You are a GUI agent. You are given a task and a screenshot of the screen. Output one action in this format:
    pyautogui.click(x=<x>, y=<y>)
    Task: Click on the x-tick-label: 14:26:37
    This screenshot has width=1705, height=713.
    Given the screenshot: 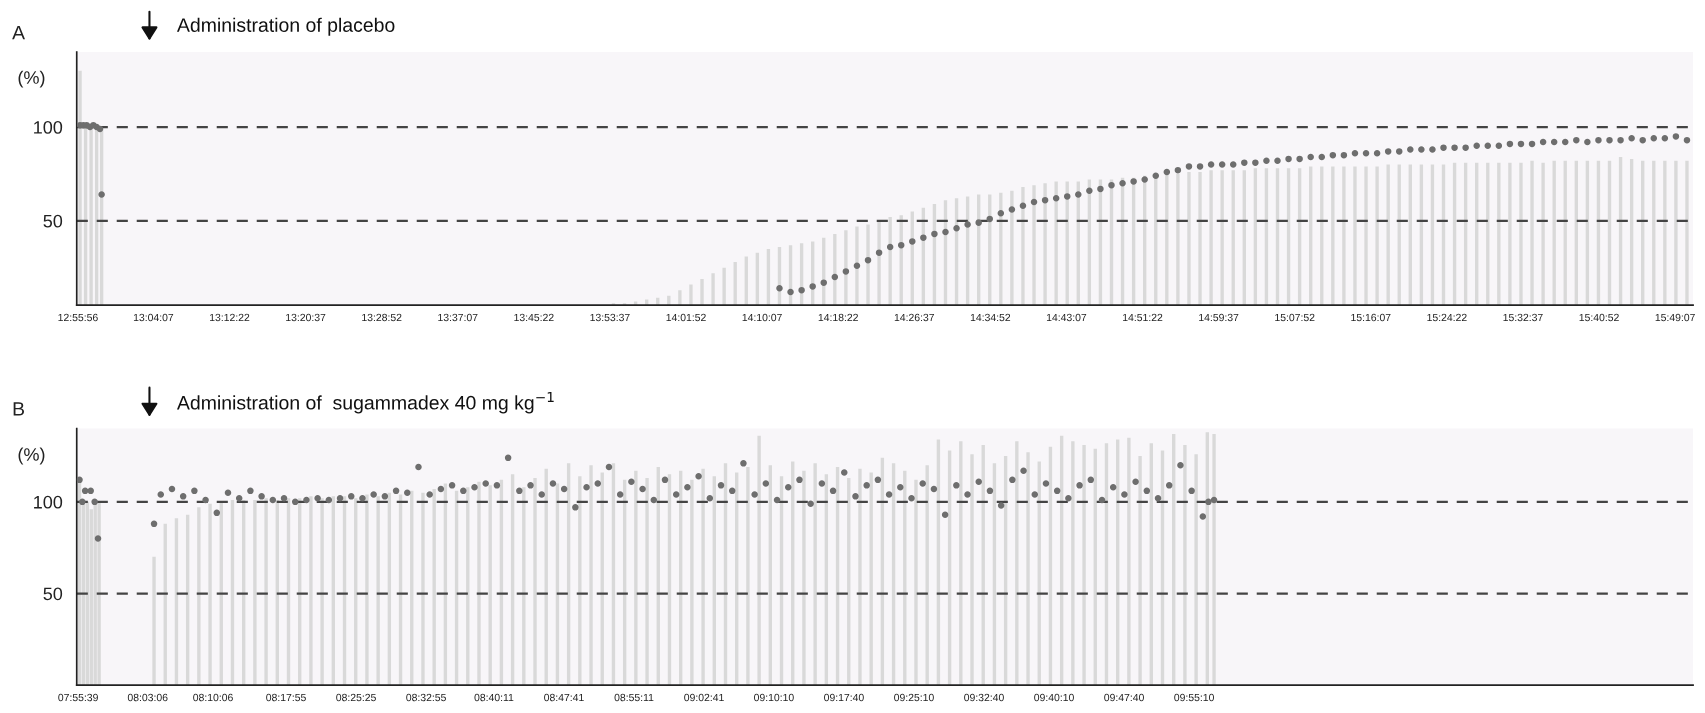 What is the action you would take?
    pyautogui.click(x=914, y=317)
    